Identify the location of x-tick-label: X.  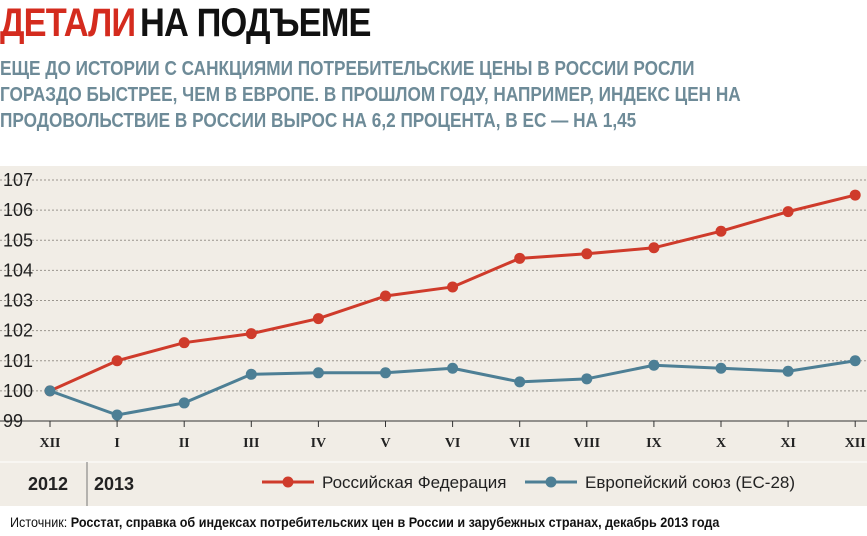
(721, 443).